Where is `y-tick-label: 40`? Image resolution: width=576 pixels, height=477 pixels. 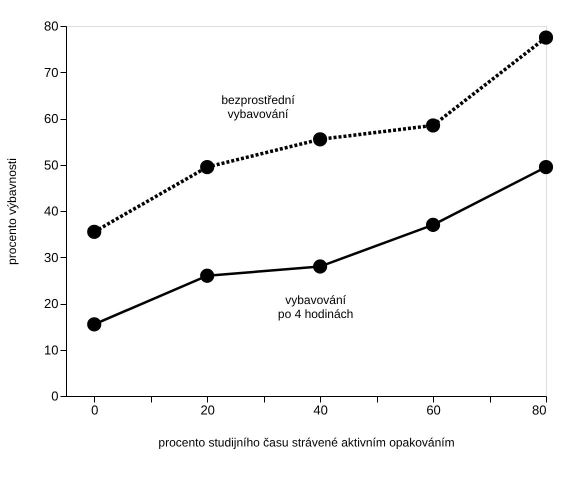
y-tick-label: 40 is located at coordinates (51, 211).